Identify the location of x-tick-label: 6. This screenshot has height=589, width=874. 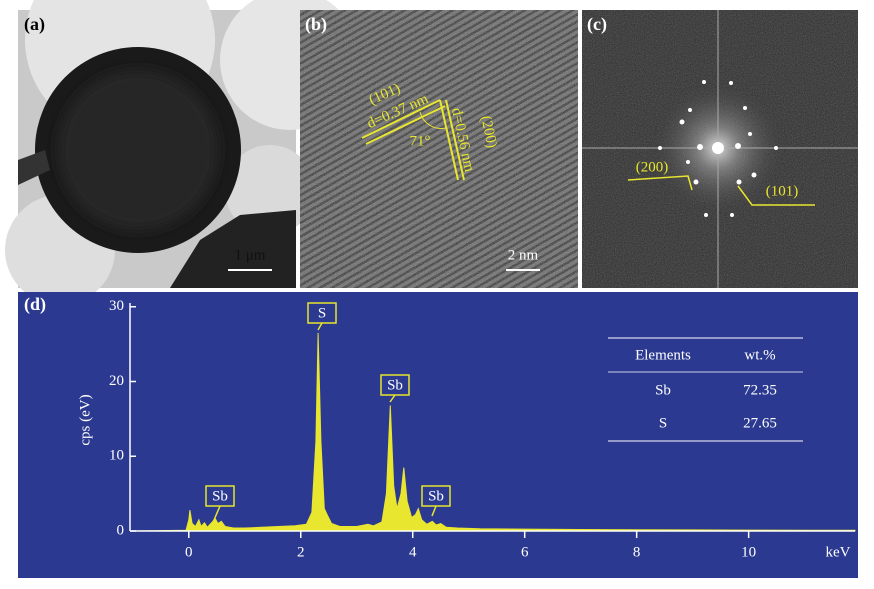
(525, 552).